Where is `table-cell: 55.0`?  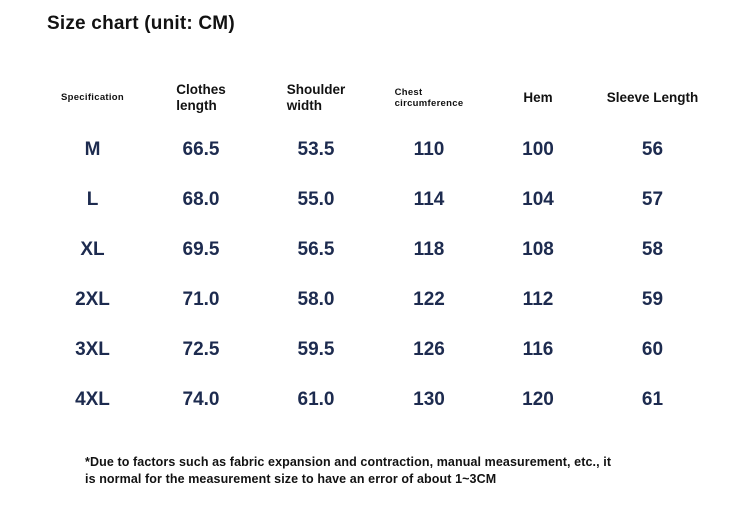
table-cell: 55.0 is located at coordinates (316, 199).